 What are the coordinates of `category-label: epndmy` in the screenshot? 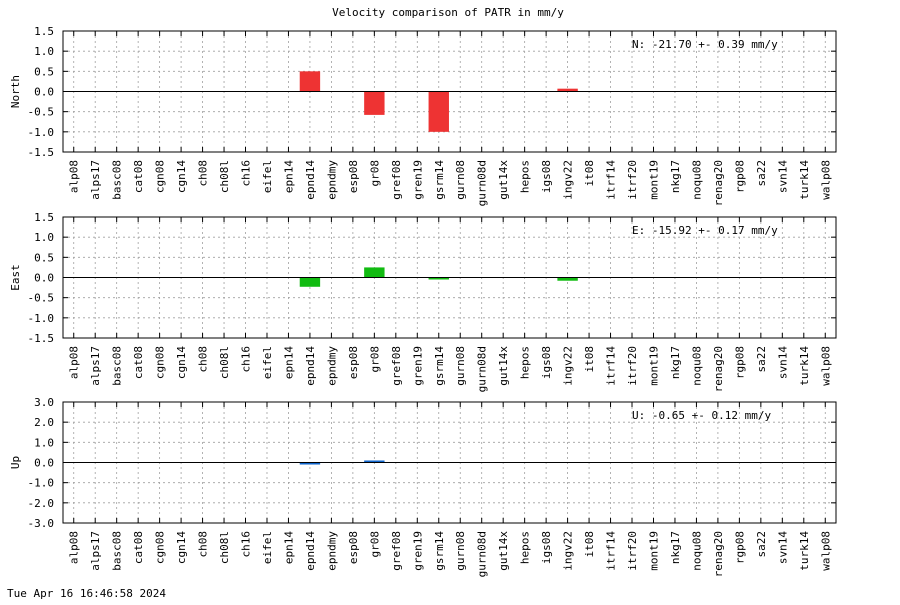 It's located at (331, 551).